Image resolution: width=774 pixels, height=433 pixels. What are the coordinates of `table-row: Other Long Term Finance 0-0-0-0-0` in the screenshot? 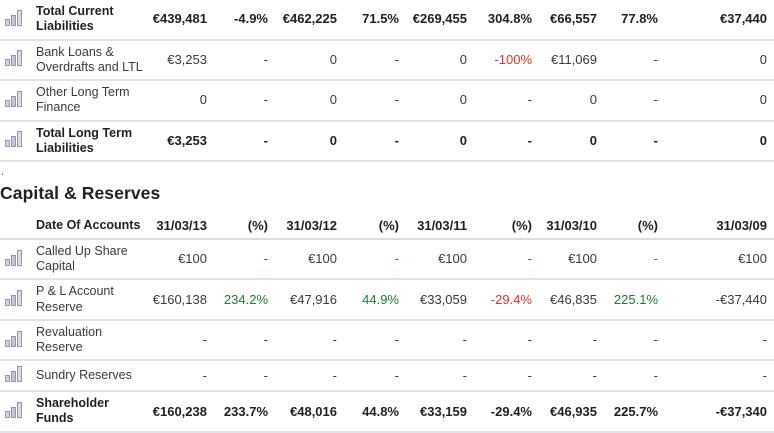 It's located at (387, 101).